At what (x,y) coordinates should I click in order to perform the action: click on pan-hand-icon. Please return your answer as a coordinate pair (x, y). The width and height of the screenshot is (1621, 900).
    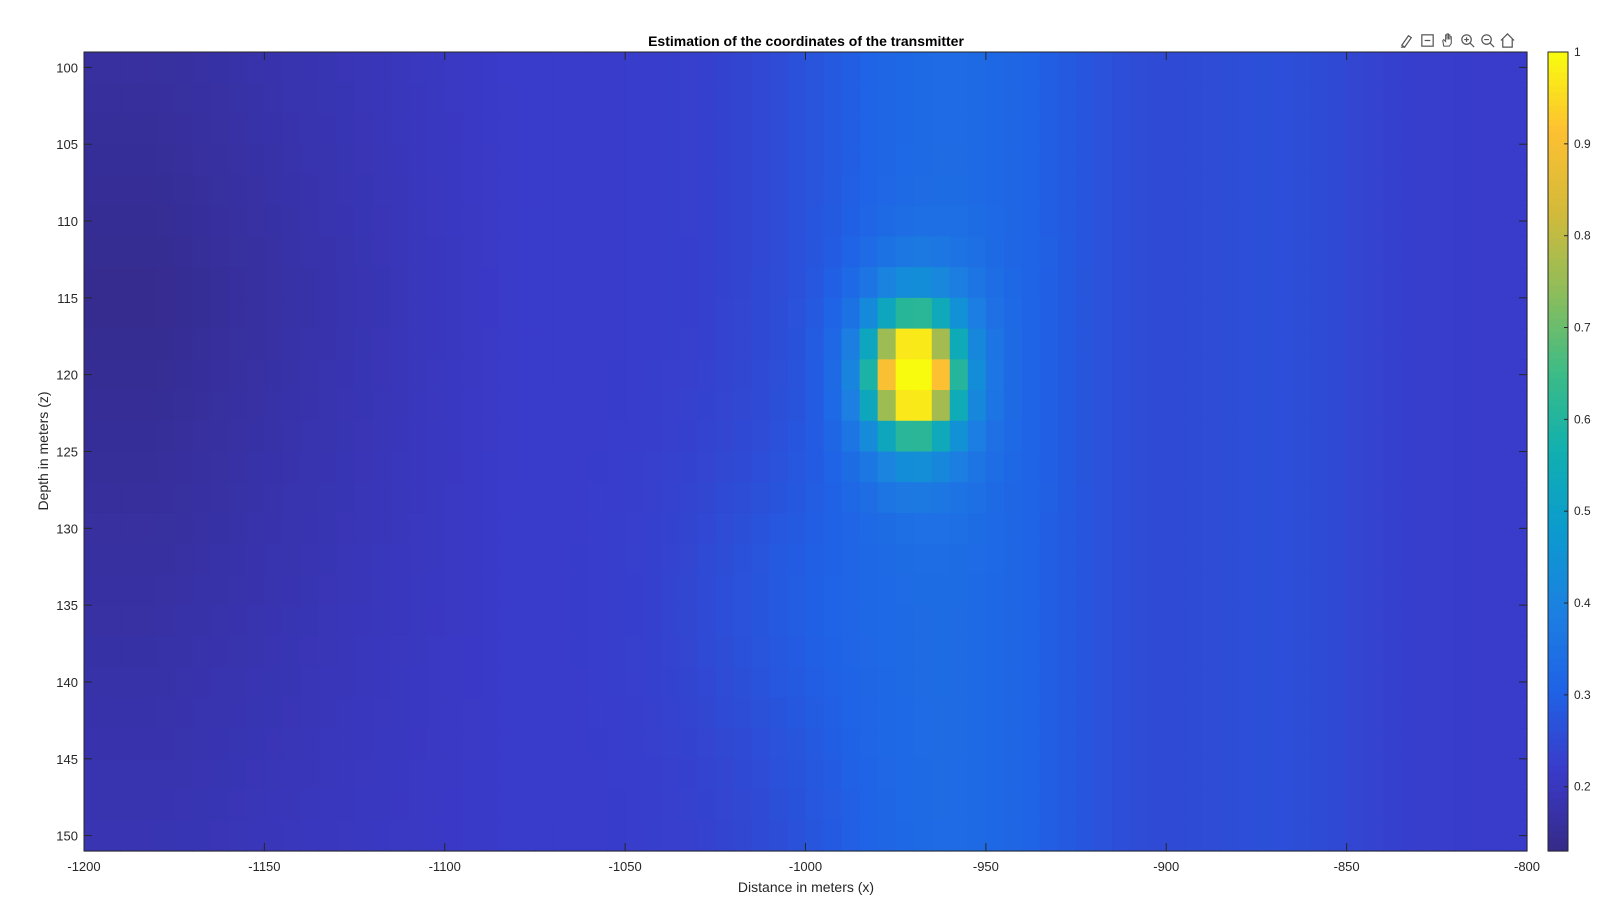
    Looking at the image, I should click on (1447, 40).